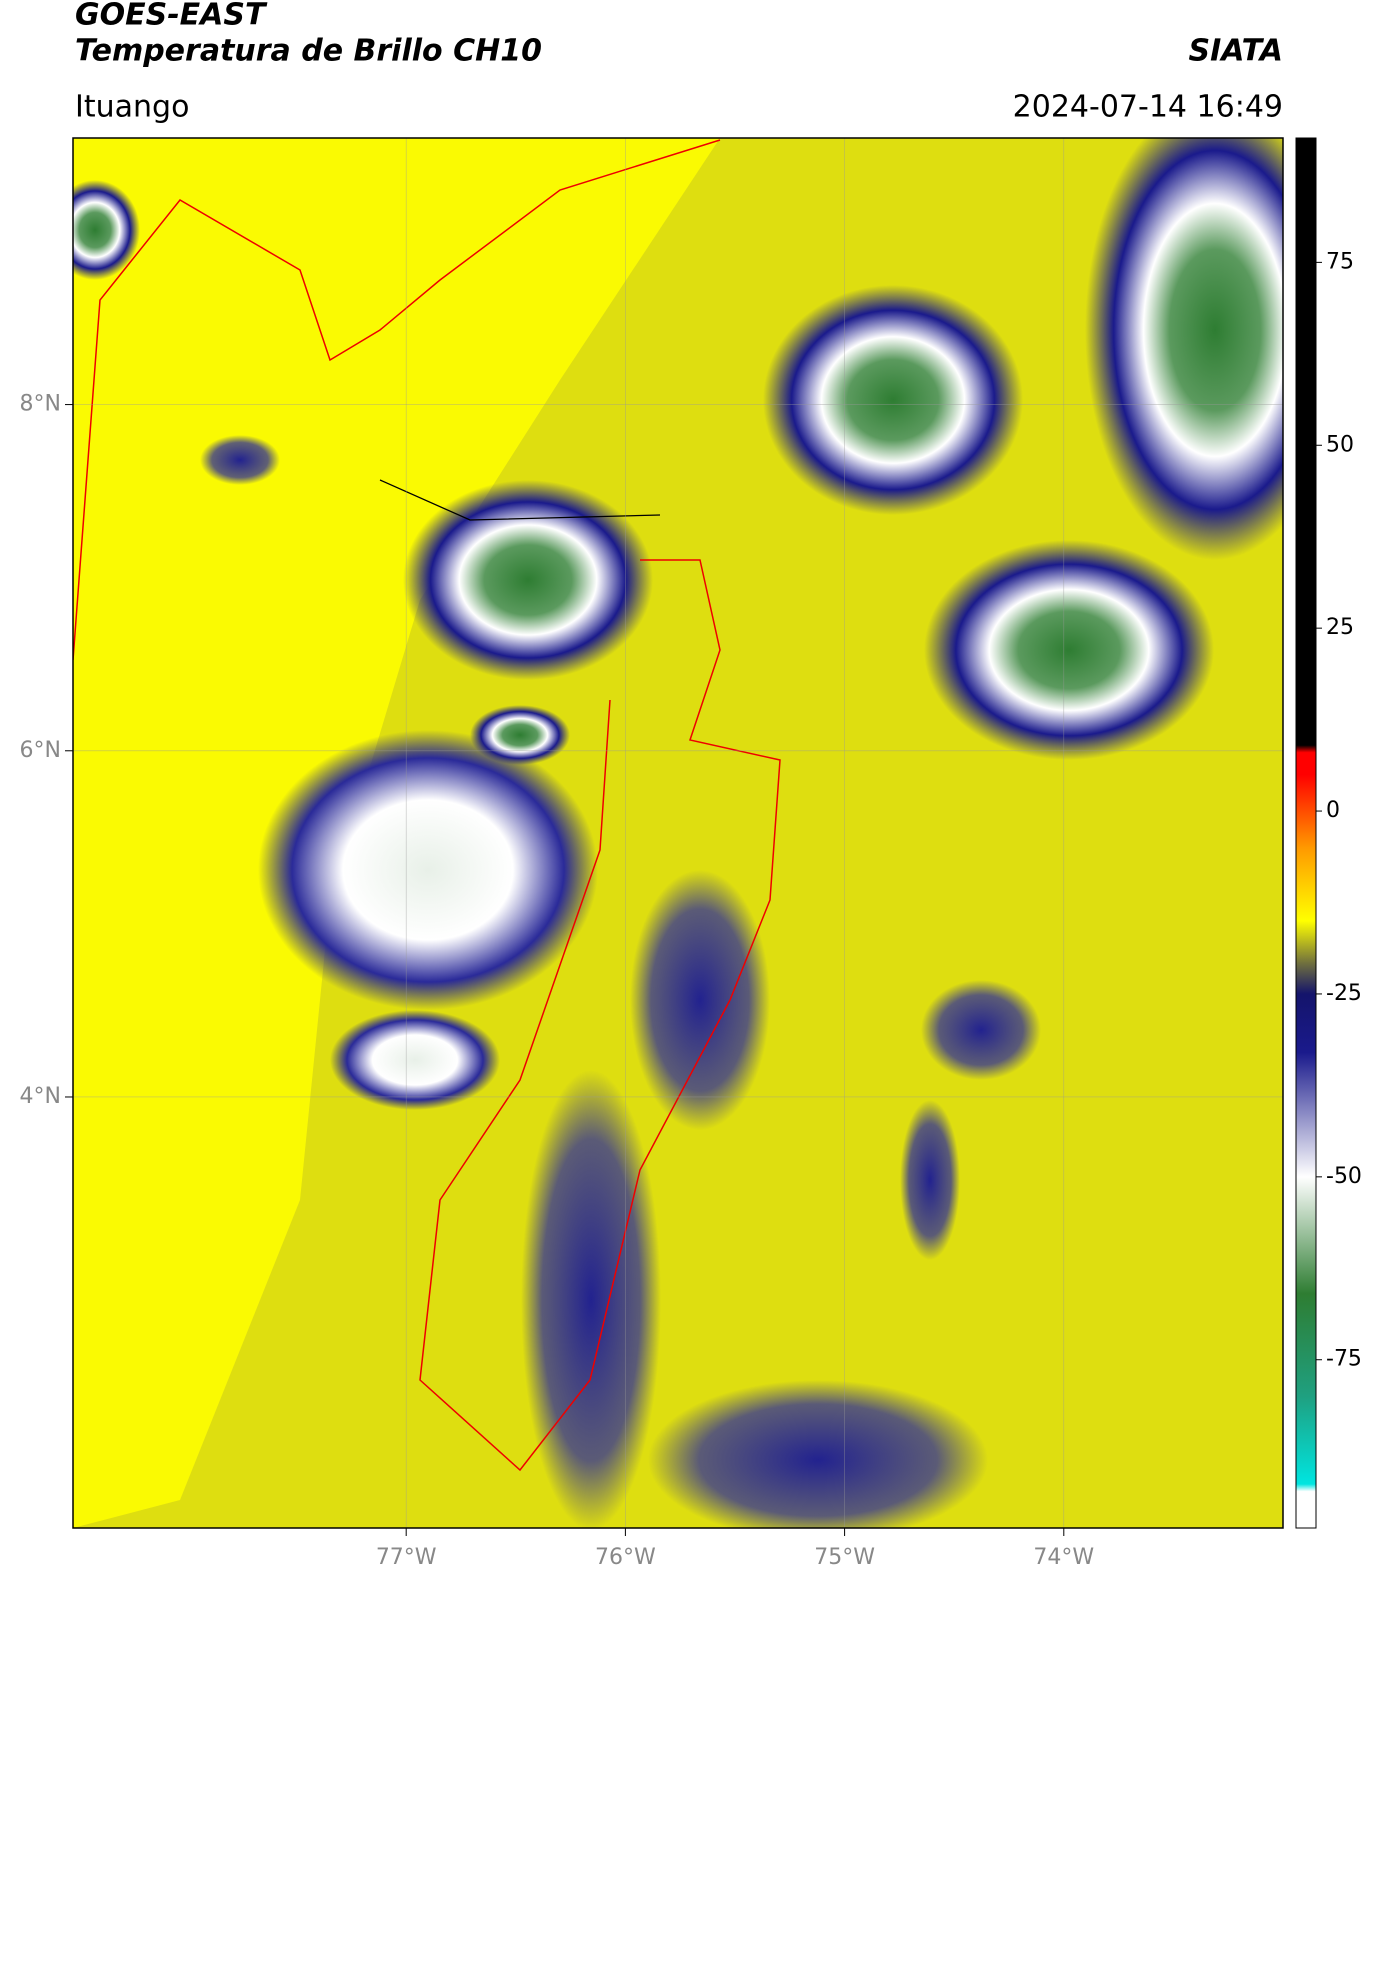 Image resolution: width=1384 pixels, height=1981 pixels. What do you see at coordinates (40, 1096) in the screenshot?
I see `y-tick-label: 4°N` at bounding box center [40, 1096].